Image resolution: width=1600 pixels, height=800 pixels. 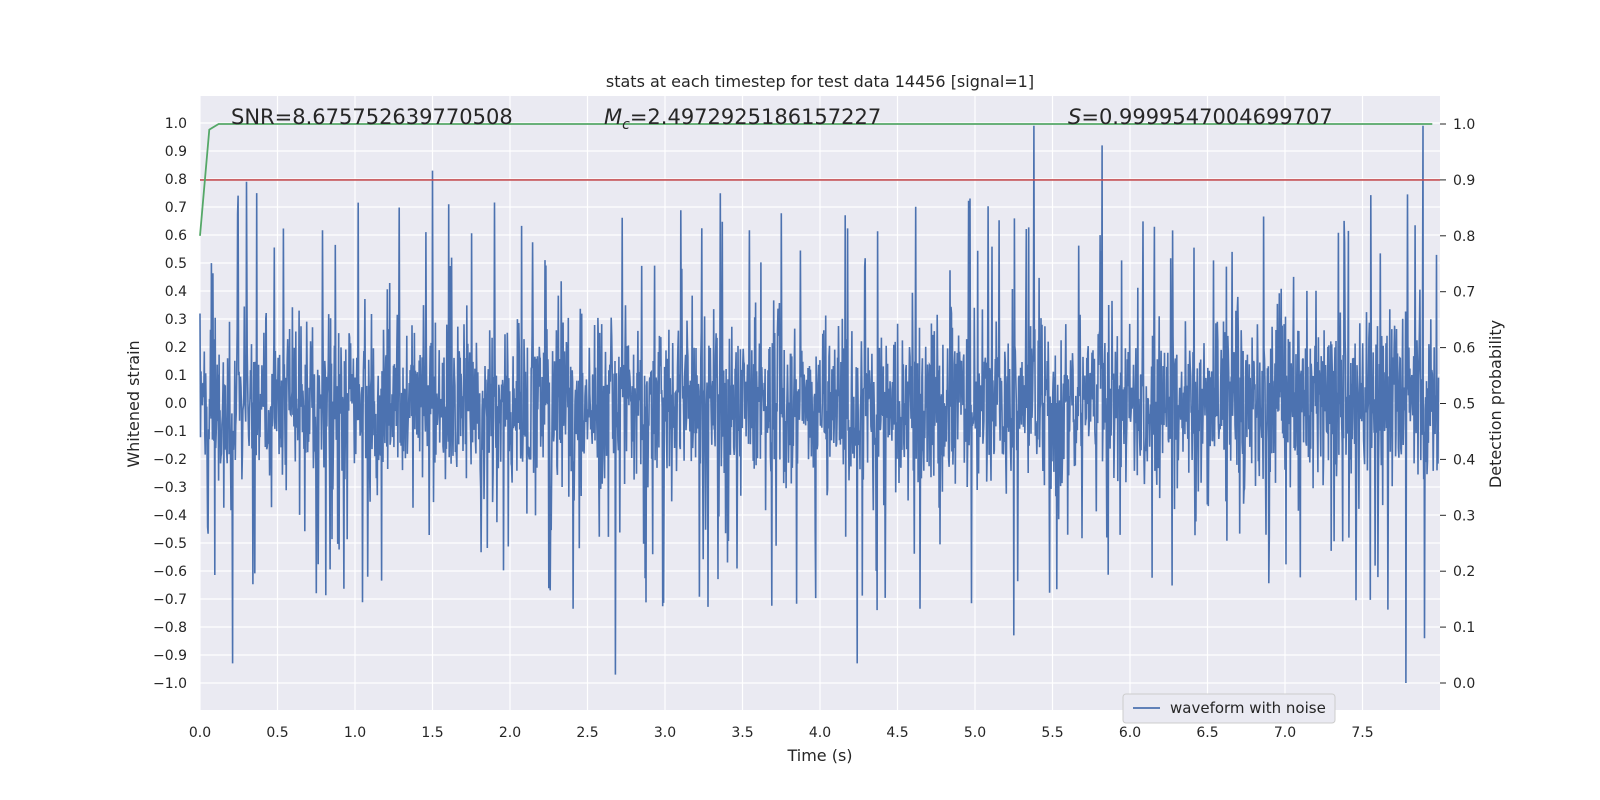 What do you see at coordinates (1464, 516) in the screenshot?
I see `y2-tick-label: 0.3` at bounding box center [1464, 516].